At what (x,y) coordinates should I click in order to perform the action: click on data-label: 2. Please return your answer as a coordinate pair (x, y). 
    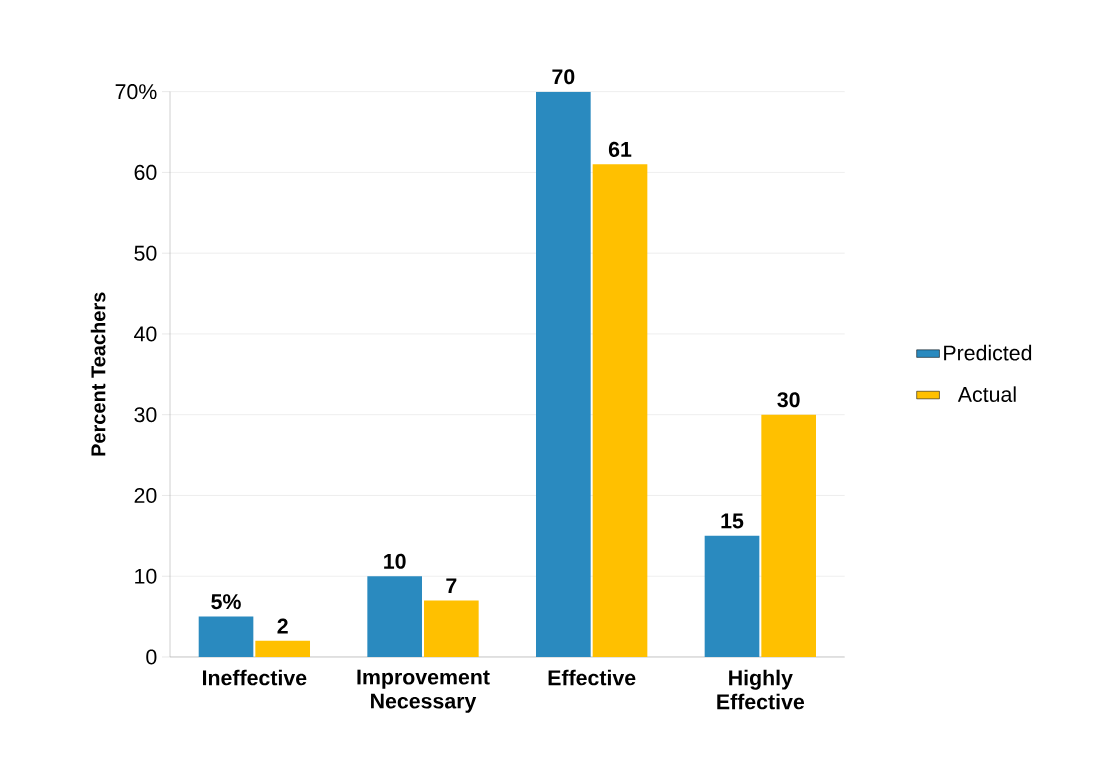
    Looking at the image, I should click on (282, 626).